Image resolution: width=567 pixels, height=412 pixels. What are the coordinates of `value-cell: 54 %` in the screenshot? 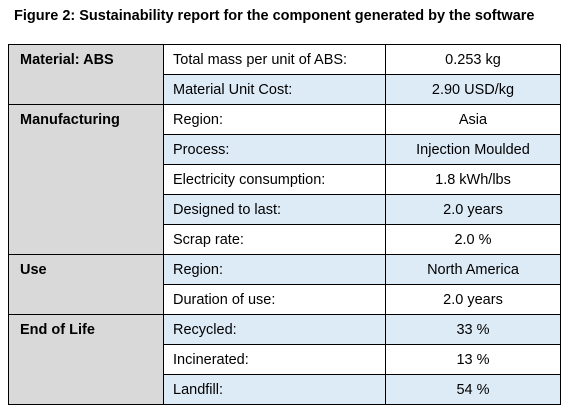 It's located at (473, 389).